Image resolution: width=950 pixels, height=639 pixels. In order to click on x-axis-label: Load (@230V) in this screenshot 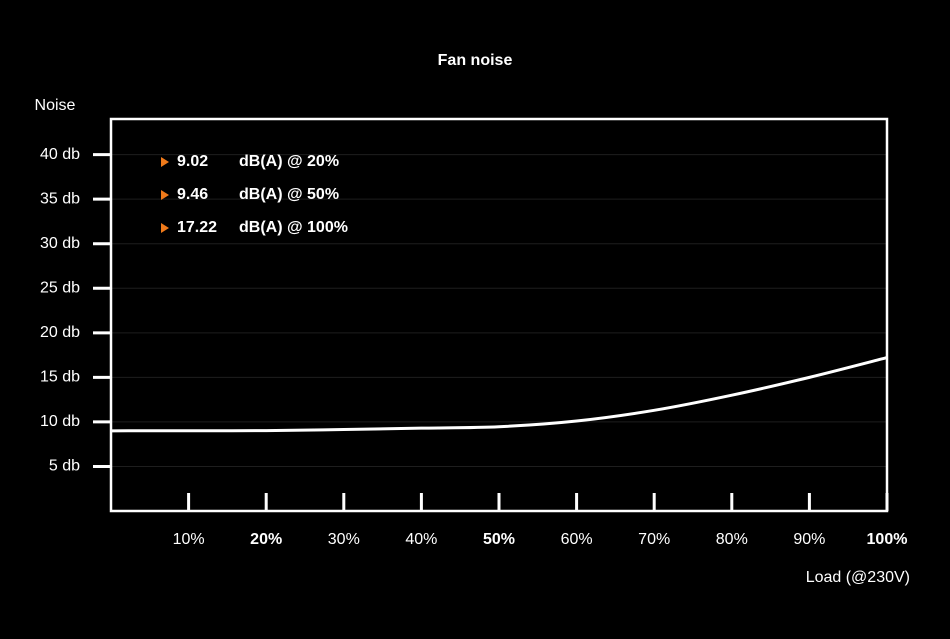, I will do `click(858, 577)`.